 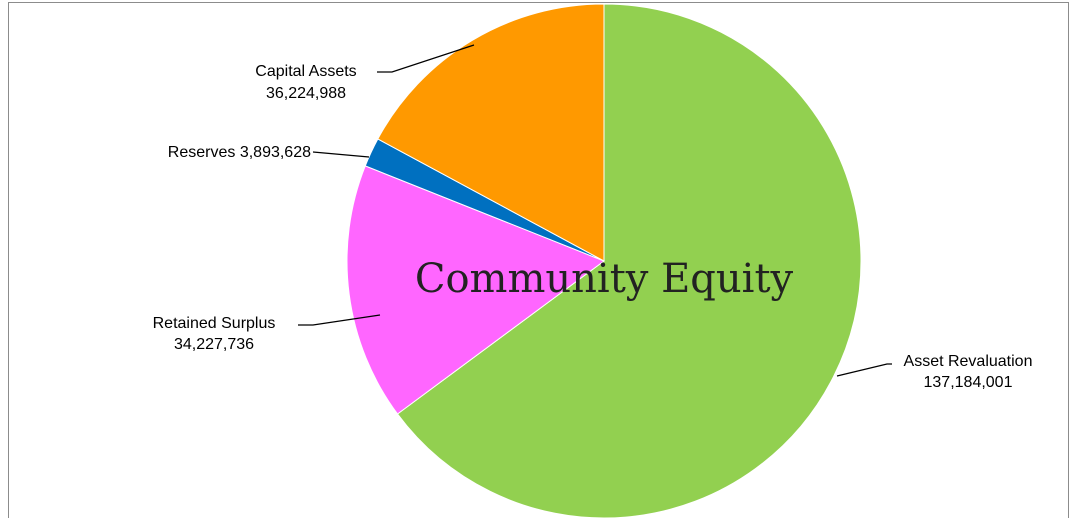 I want to click on slice-value-capital-assets: 36,224,988, so click(x=306, y=93).